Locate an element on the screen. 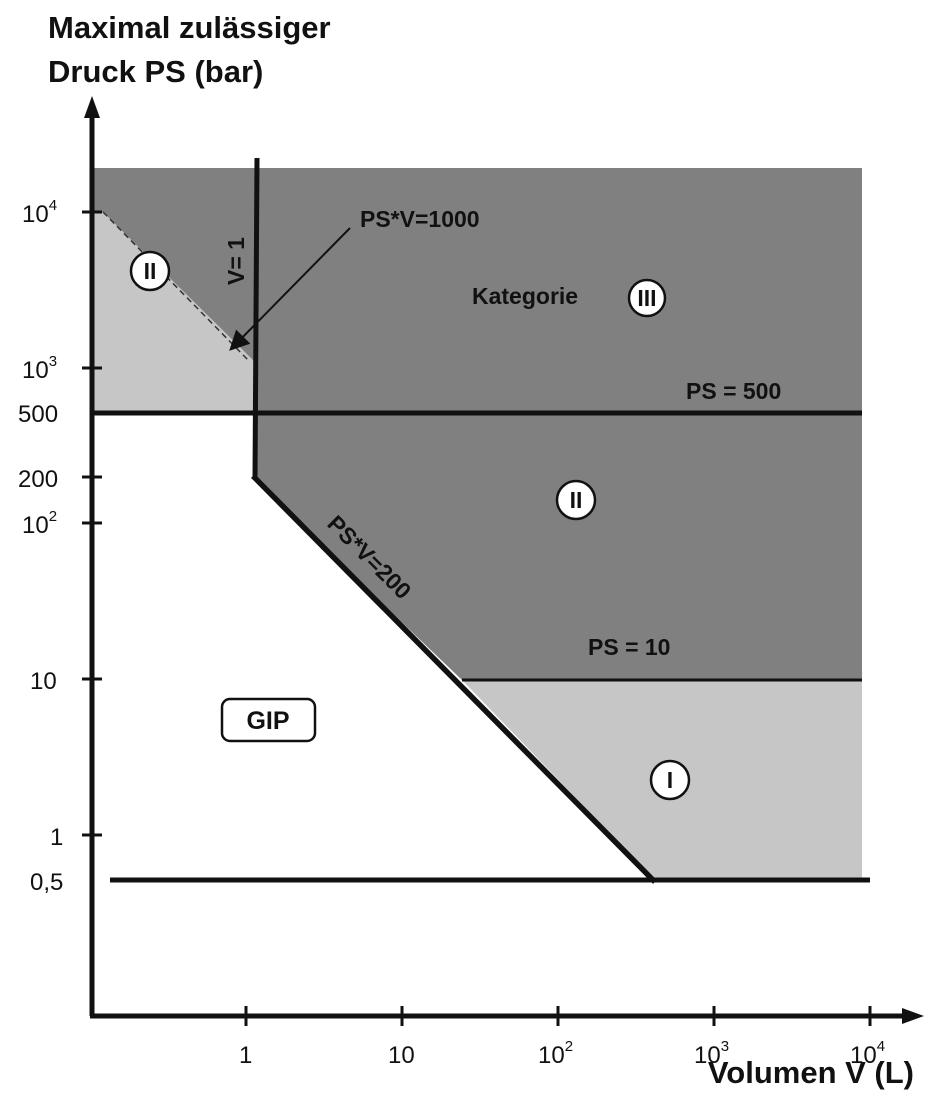 The height and width of the screenshot is (1104, 926). y-axis-title: Maximal zulässiger Druck PS (bar) is located at coordinates (228, 50).